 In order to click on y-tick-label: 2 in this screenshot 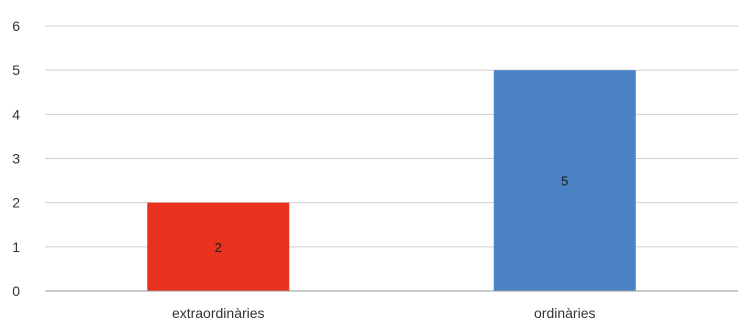, I will do `click(16, 203)`.